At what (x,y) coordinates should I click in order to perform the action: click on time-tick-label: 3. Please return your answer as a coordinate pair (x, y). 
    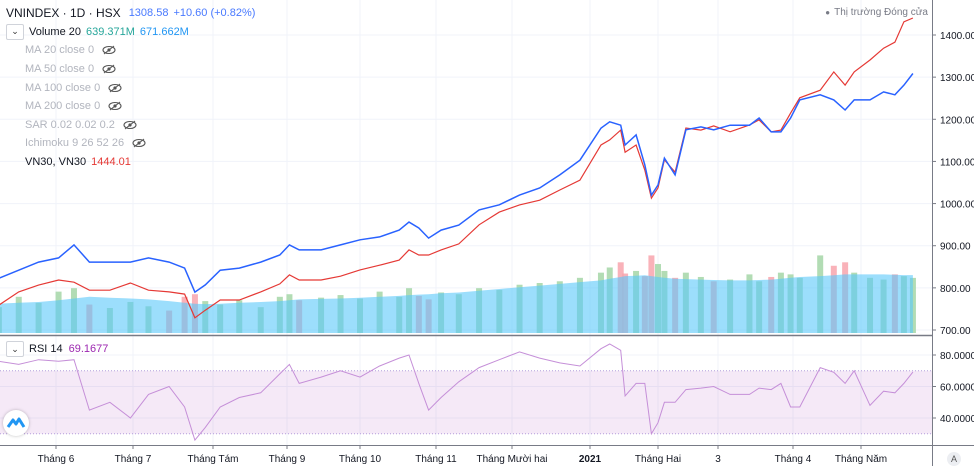
    Looking at the image, I should click on (718, 459).